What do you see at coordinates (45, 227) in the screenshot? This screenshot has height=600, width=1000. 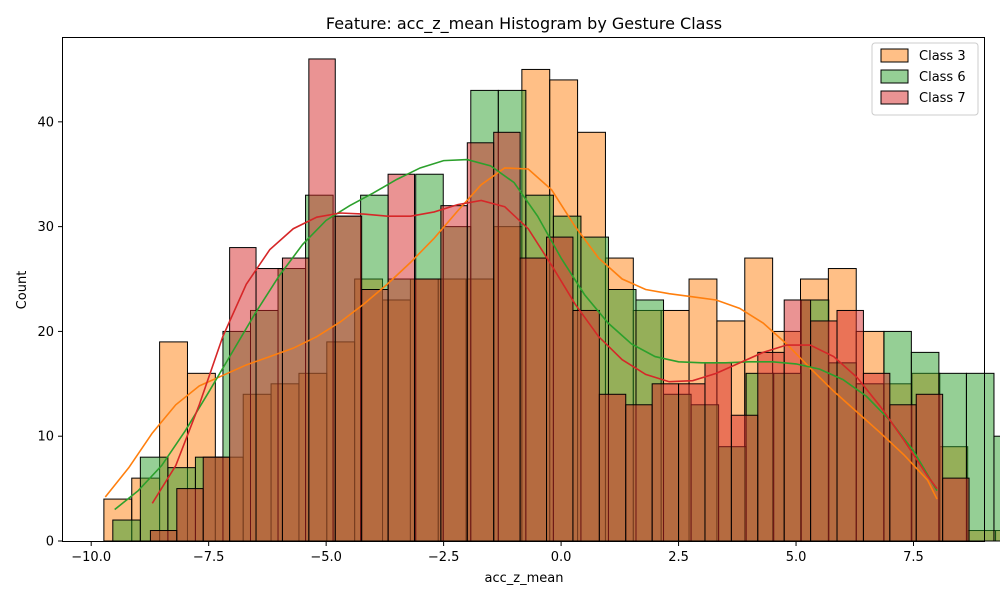 I see `y-tick-label: 30` at bounding box center [45, 227].